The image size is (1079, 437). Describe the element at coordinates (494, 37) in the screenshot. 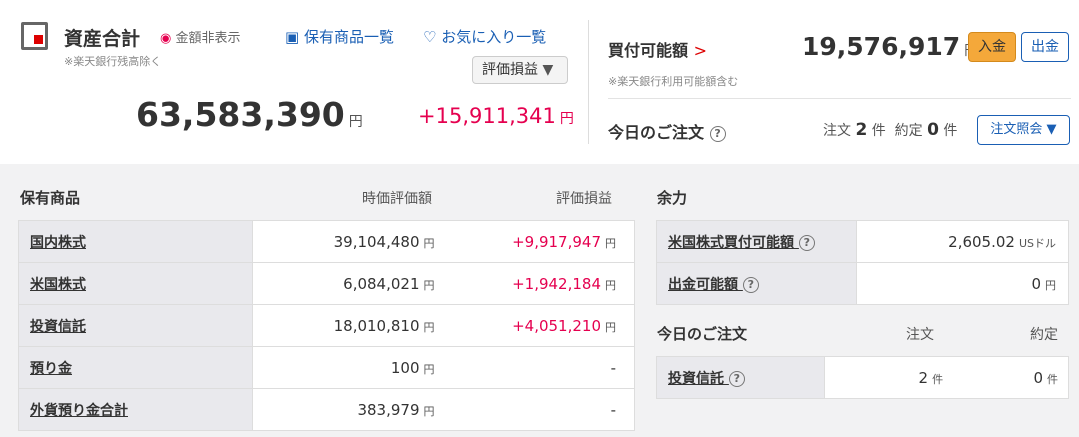

I see `favorites-link-label: お気に入り一覧` at that location.